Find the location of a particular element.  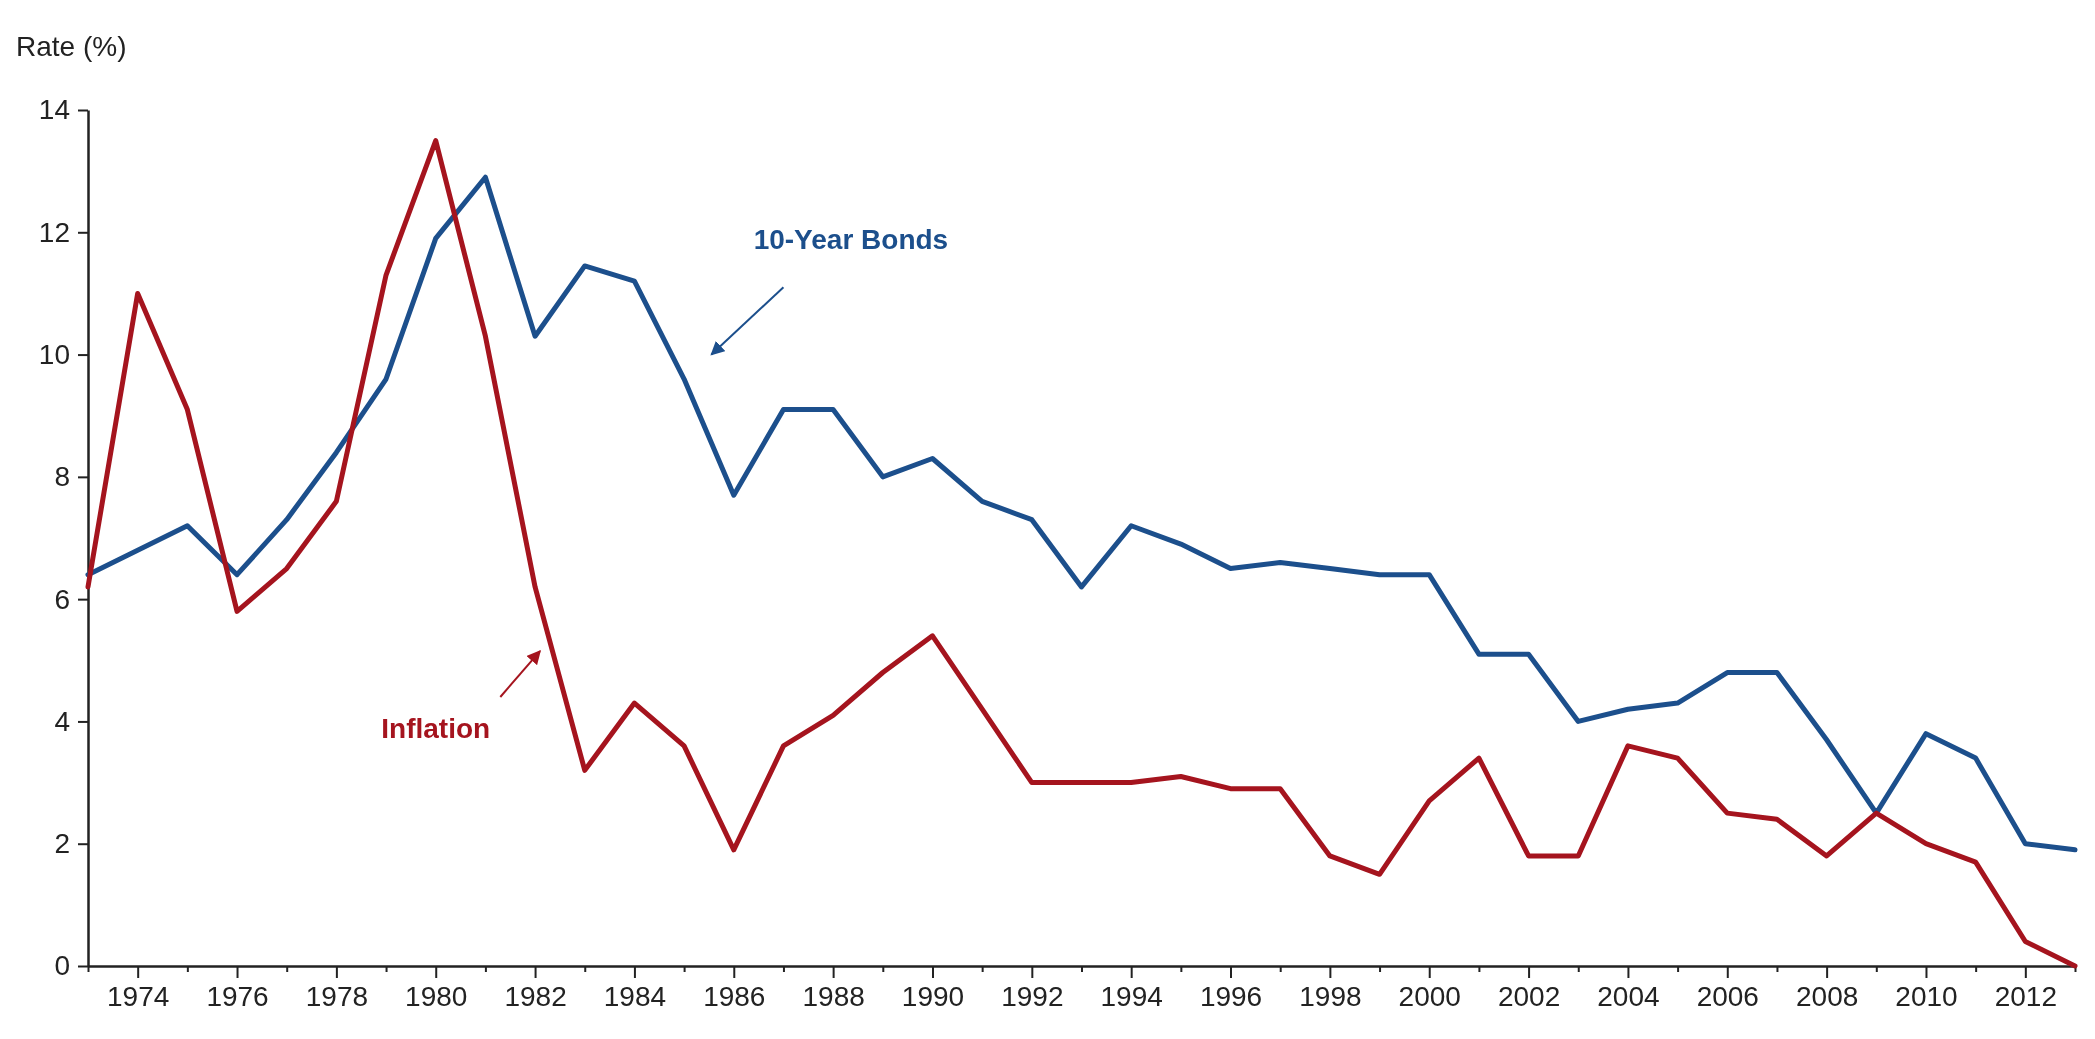

x-tick-label: 2012 is located at coordinates (2025, 996).